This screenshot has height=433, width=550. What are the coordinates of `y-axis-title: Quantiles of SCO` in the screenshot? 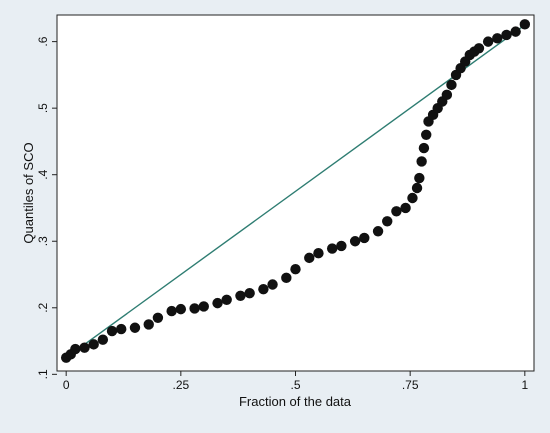 It's located at (28, 192).